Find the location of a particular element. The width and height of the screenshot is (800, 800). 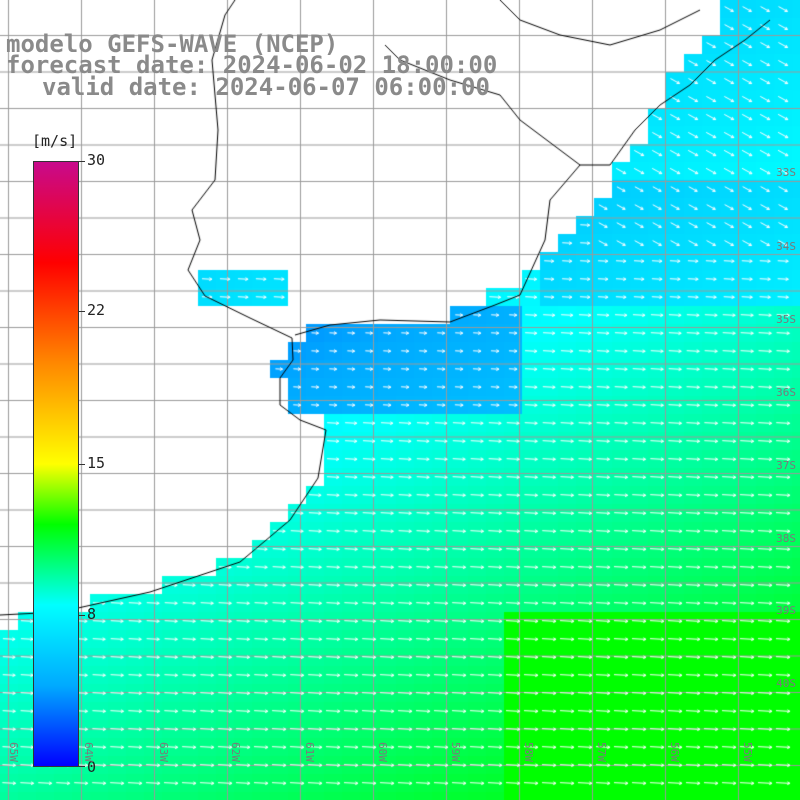

latitude-label: 37S is located at coordinates (786, 465).